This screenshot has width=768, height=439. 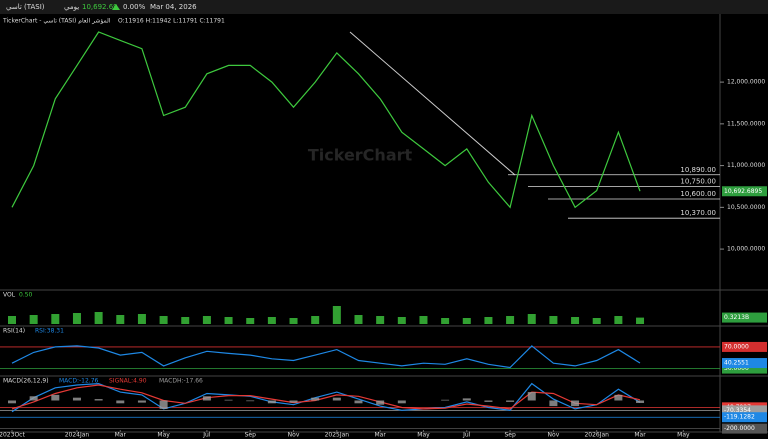 I want to click on panel-subtitle: 0.50, so click(x=26, y=295).